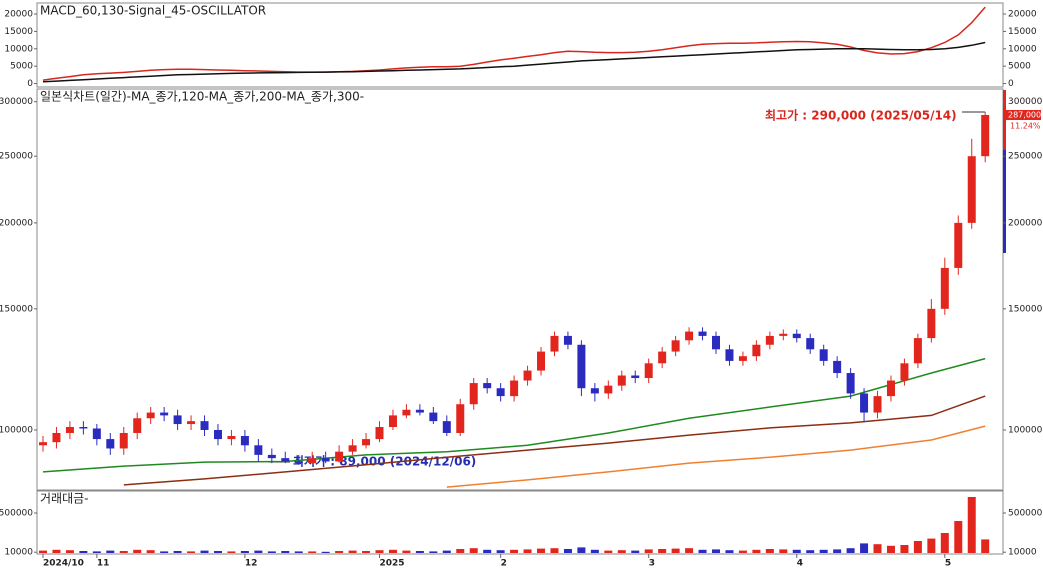 This screenshot has width=1043, height=569. What do you see at coordinates (1004, 201) in the screenshot?
I see `range-bar-down` at bounding box center [1004, 201].